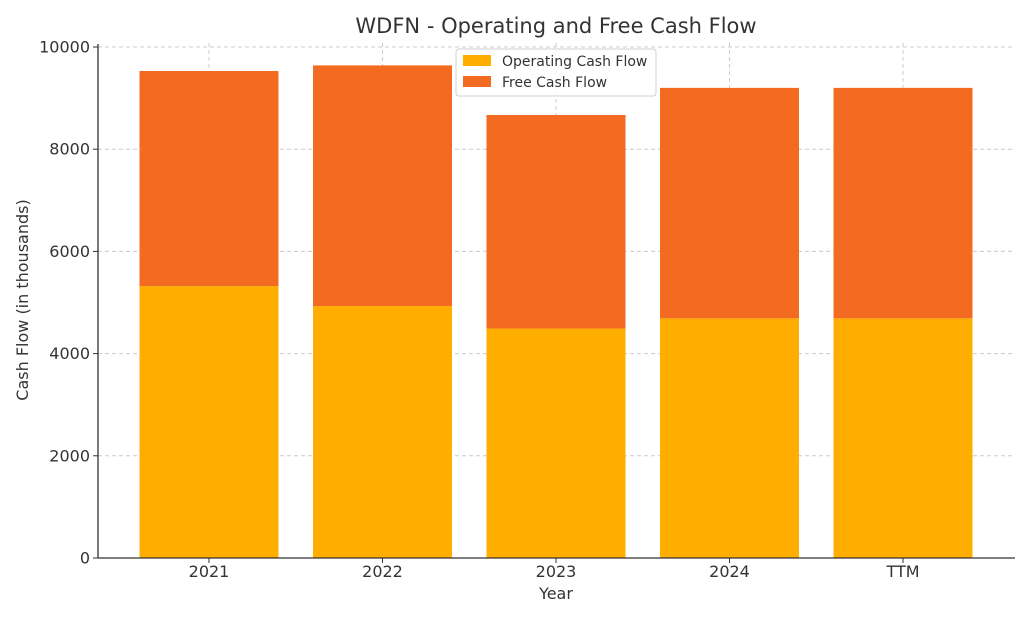 The image size is (1030, 618). What do you see at coordinates (382, 571) in the screenshot?
I see `x-tick-label: 2022` at bounding box center [382, 571].